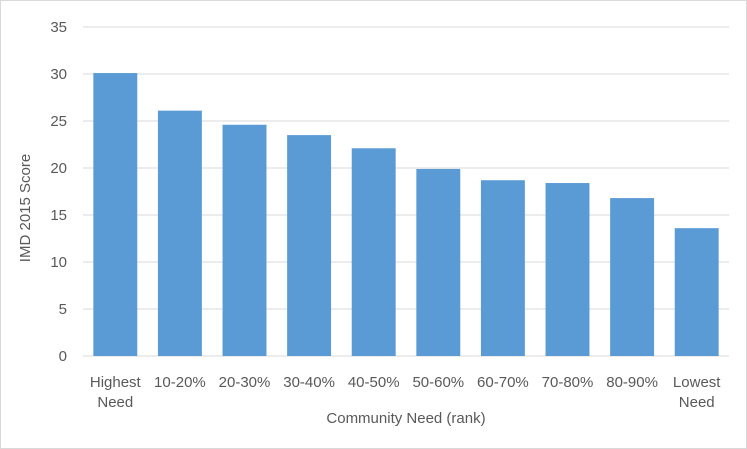 This screenshot has width=747, height=449. Describe the element at coordinates (374, 382) in the screenshot. I see `x-tick-label: 40-50%` at that location.